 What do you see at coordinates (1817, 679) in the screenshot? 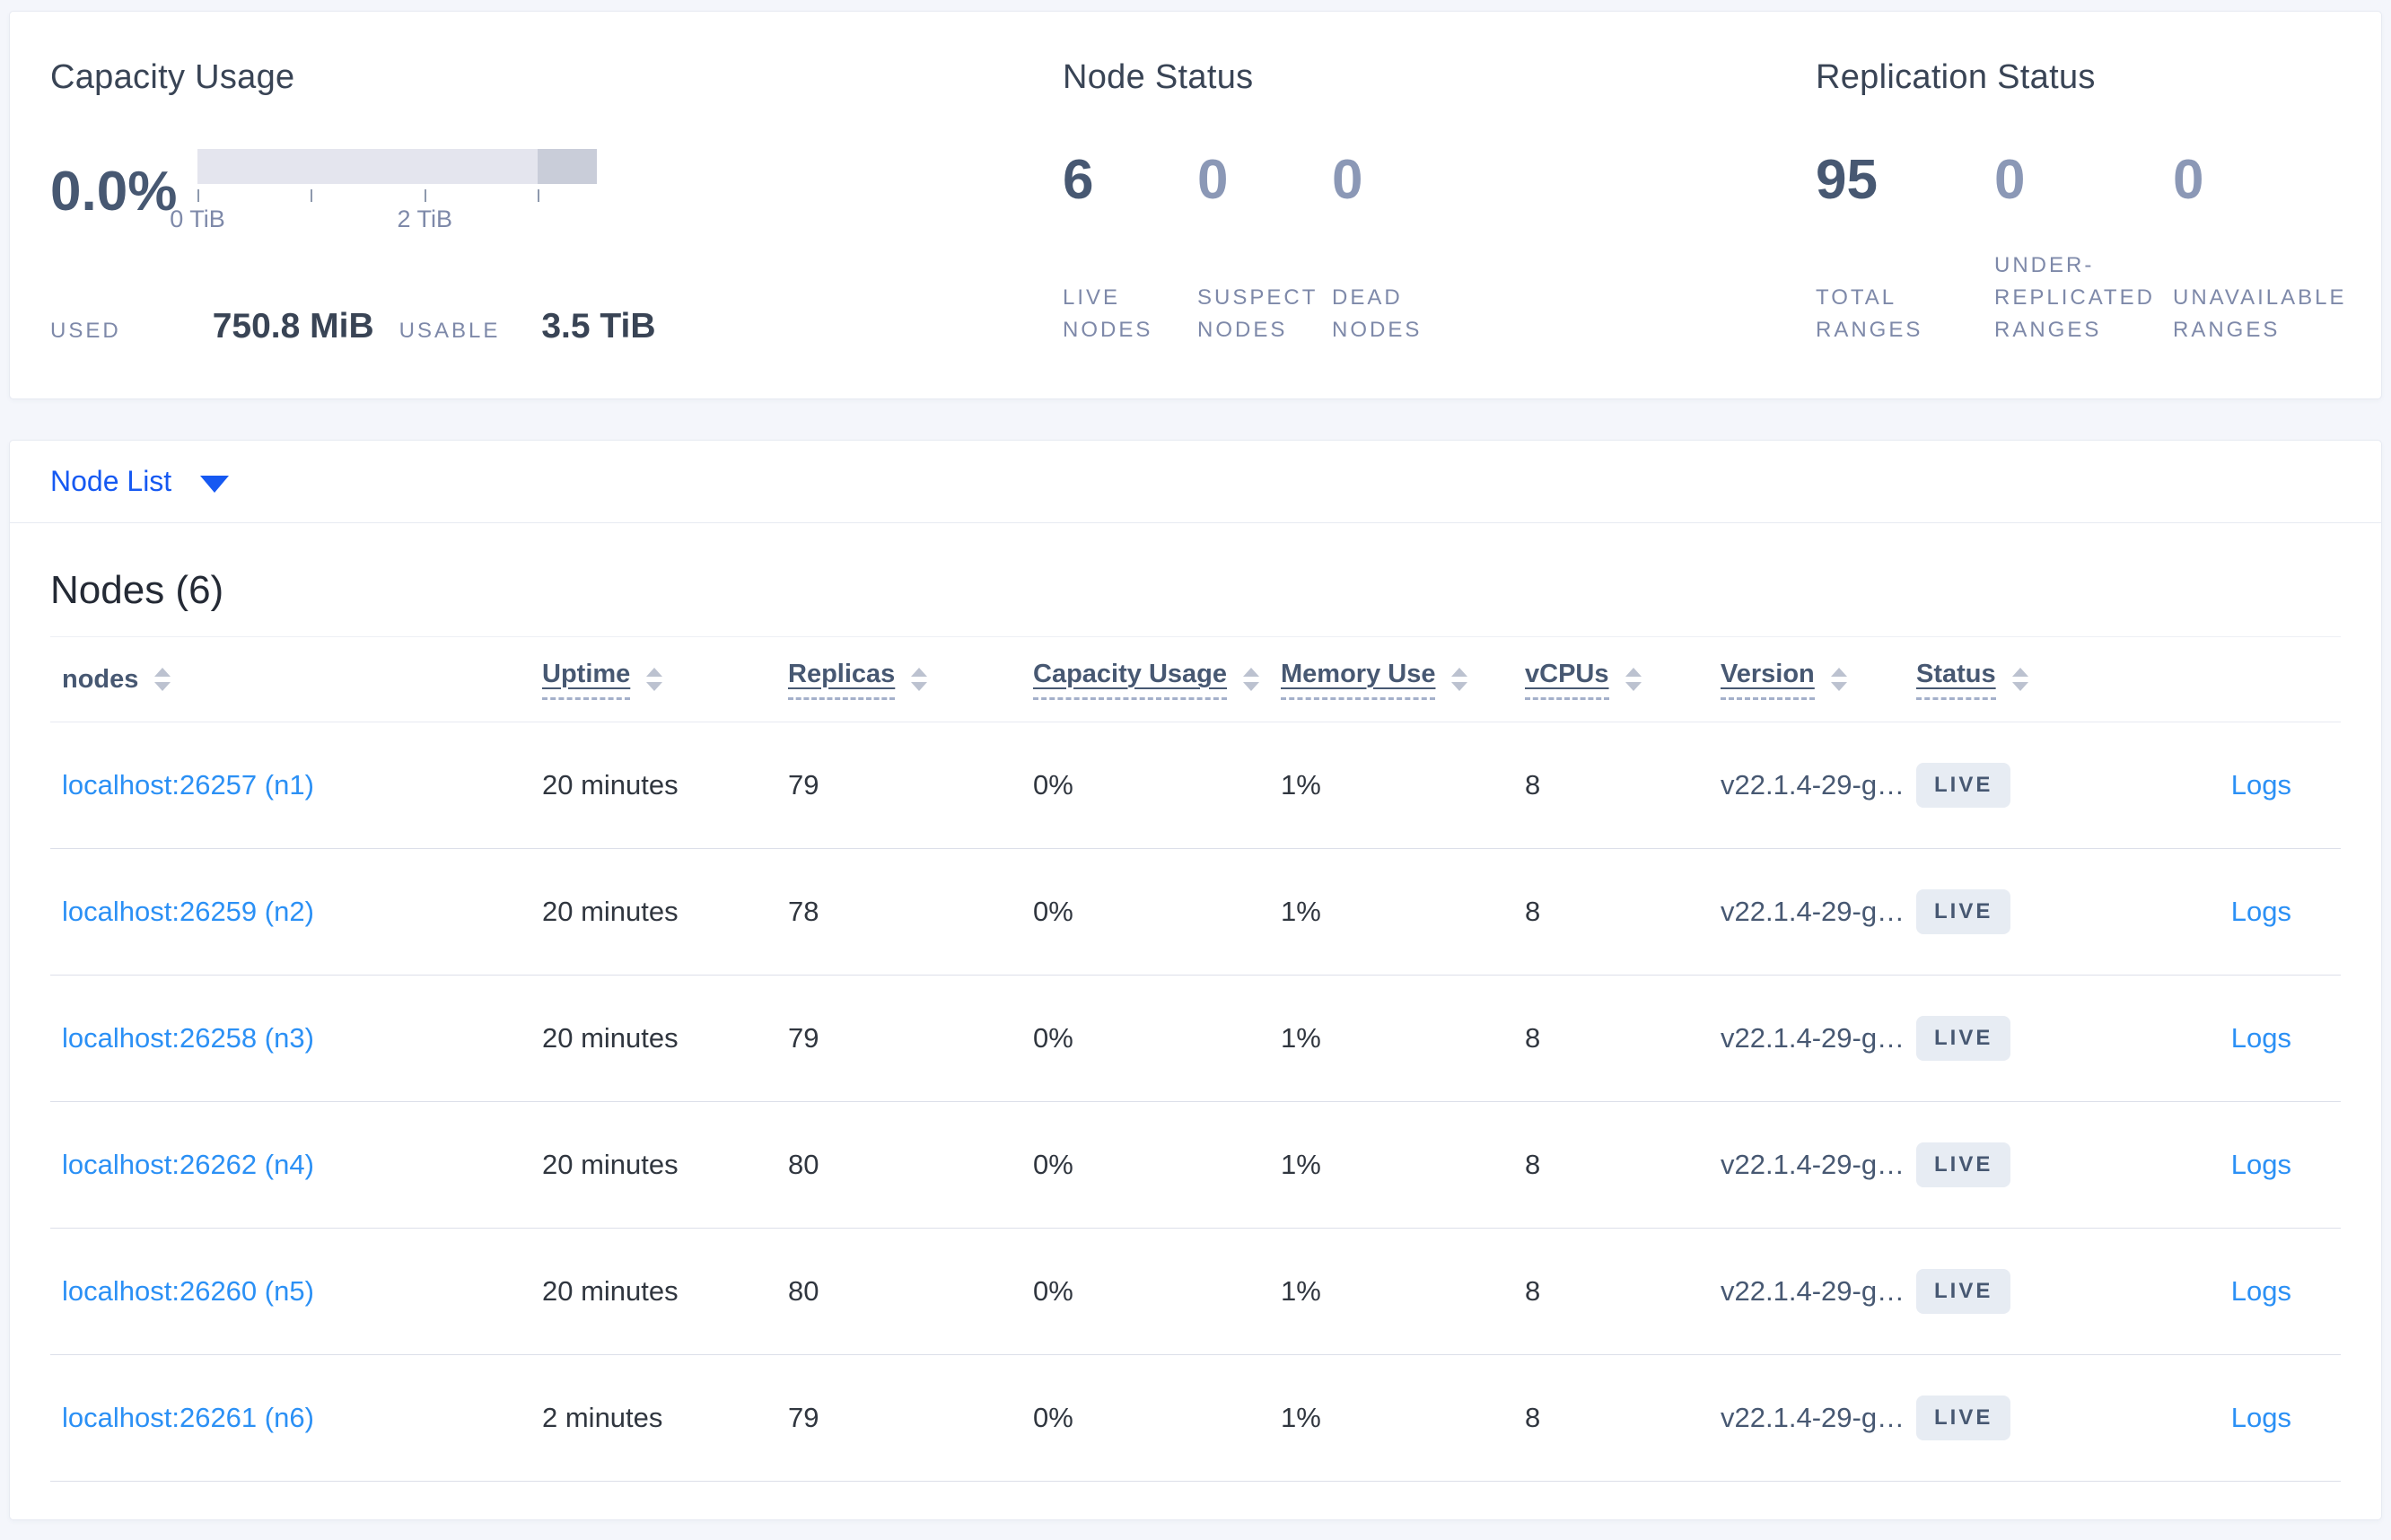
I see `column-header-version: Version` at bounding box center [1817, 679].